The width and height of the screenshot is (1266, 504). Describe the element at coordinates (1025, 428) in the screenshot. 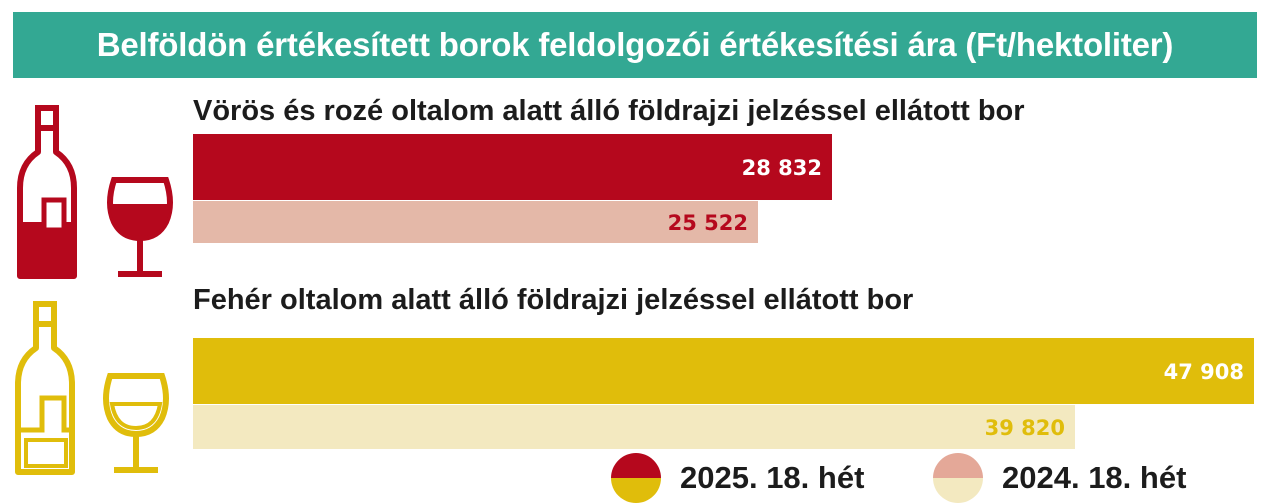

I see `bar-label-white-2024: 39 820` at that location.